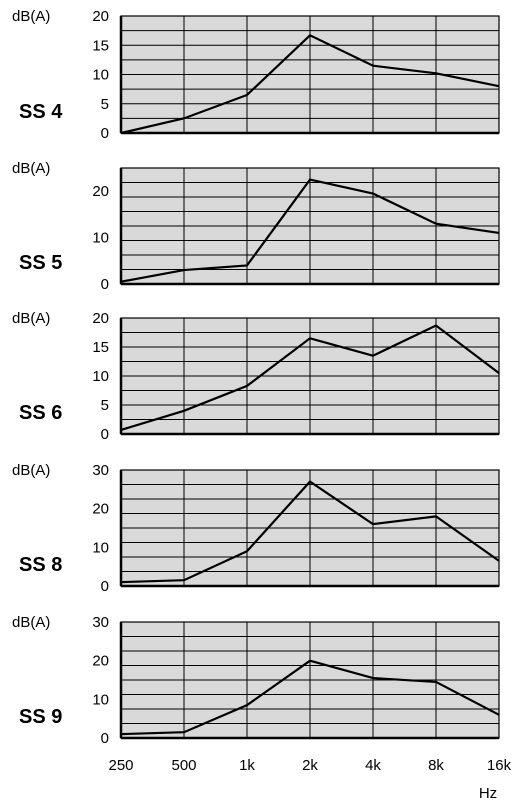 Image resolution: width=526 pixels, height=803 pixels. Describe the element at coordinates (373, 765) in the screenshot. I see `x-tick-label: 4k` at that location.